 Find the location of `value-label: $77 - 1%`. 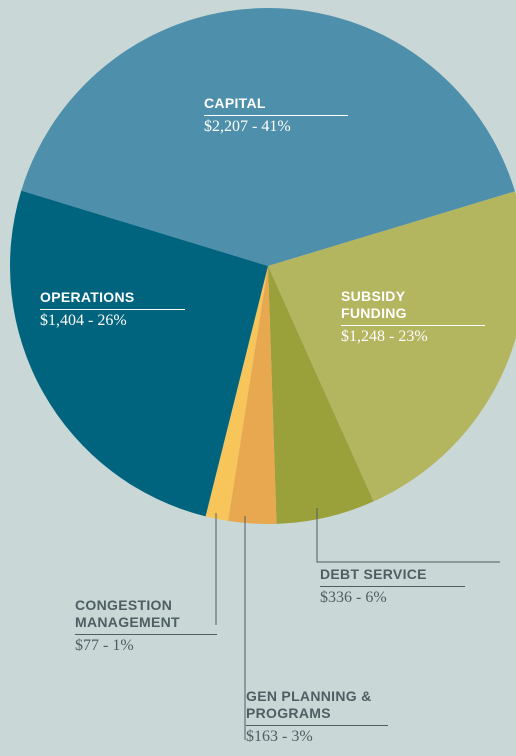

value-label: $77 - 1% is located at coordinates (104, 645).